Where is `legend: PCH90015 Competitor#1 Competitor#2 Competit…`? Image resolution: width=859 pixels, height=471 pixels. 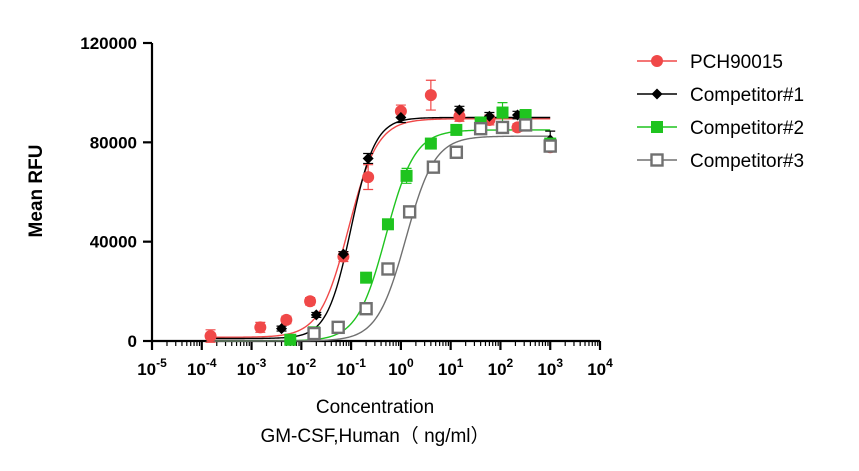 legend: PCH90015 Competitor#1 Competitor#2 Competit… is located at coordinates (720, 112).